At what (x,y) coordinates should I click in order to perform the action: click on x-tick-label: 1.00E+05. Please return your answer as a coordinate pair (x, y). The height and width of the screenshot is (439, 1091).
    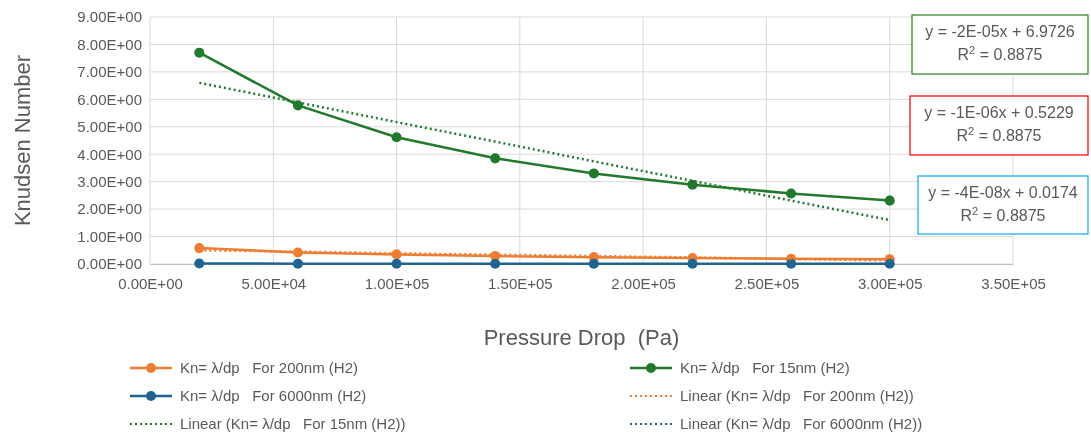
    Looking at the image, I should click on (397, 283).